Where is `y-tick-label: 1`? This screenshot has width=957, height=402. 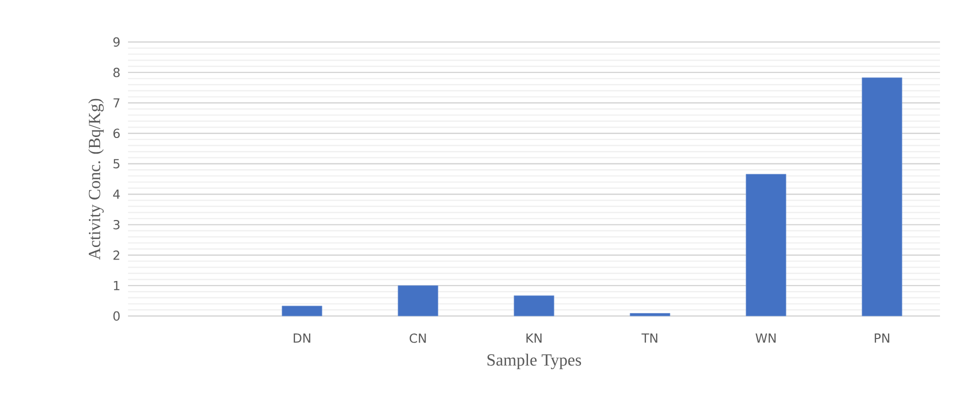
y-tick-label: 1 is located at coordinates (117, 285).